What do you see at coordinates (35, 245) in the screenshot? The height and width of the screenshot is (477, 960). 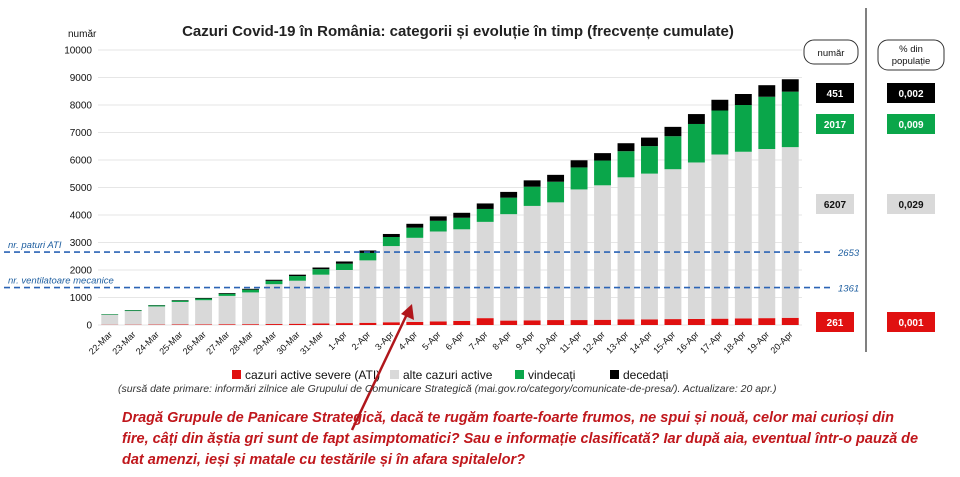 I see `reference-line-label: nr. paturi ATI` at bounding box center [35, 245].